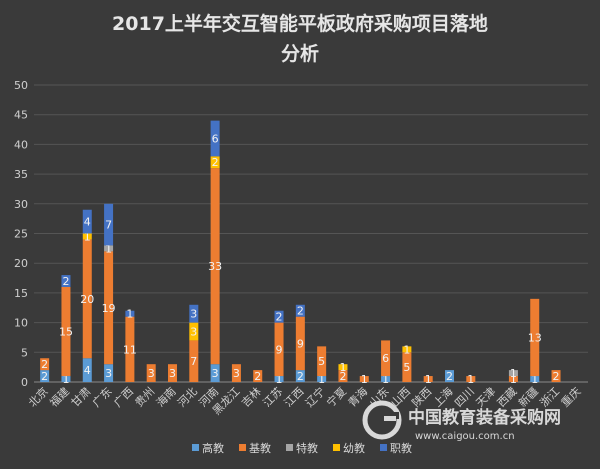  Describe the element at coordinates (421, 396) in the screenshot. I see `x-tick-label: 陕西` at that location.